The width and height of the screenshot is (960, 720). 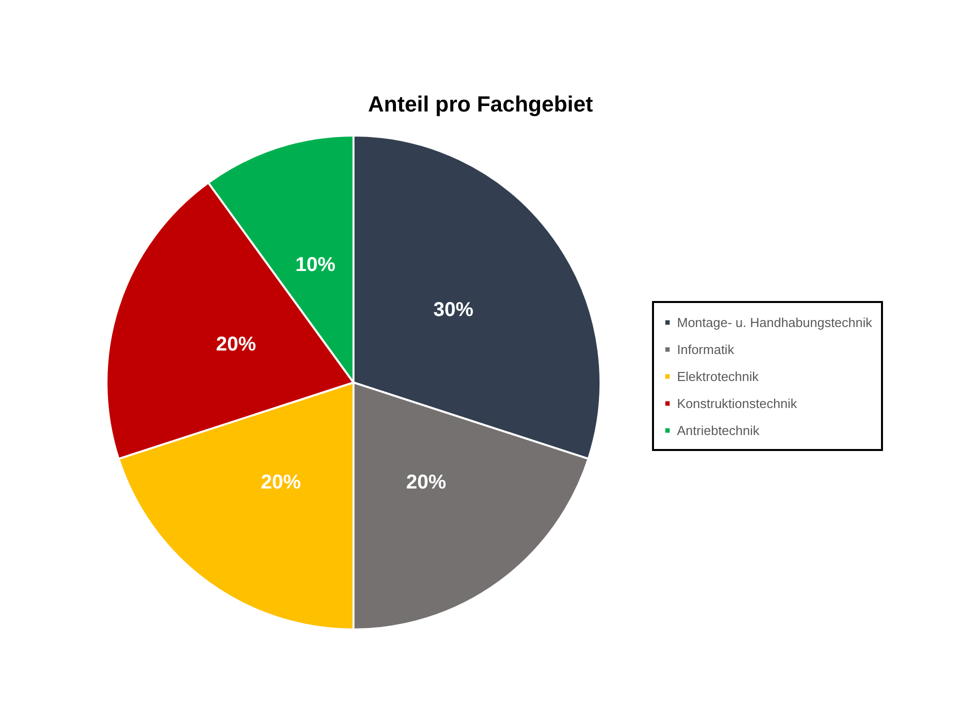 What do you see at coordinates (453, 309) in the screenshot?
I see `data-label: 30%` at bounding box center [453, 309].